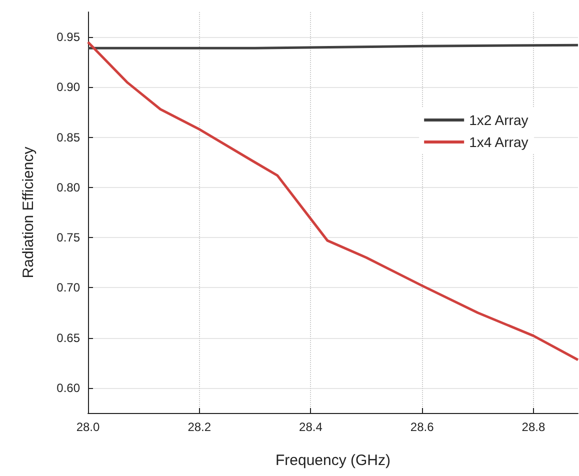 This screenshot has height=476, width=579. What do you see at coordinates (68, 337) in the screenshot?
I see `y-tick-label: 0.65` at bounding box center [68, 337].